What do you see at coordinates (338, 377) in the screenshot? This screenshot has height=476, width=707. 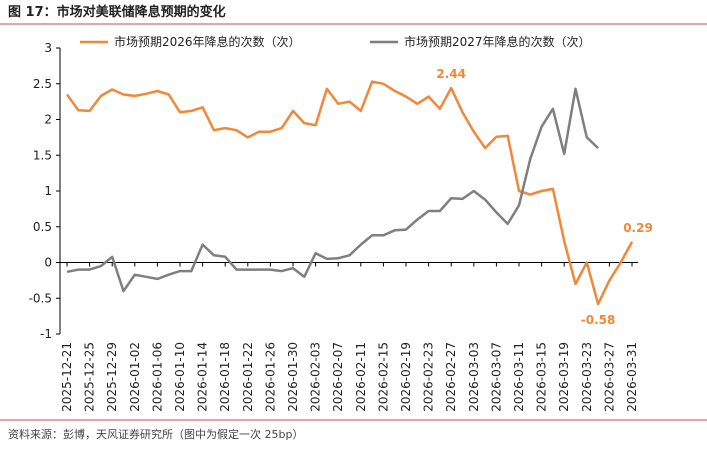 I see `x-tick-label: 2026-02-07` at bounding box center [338, 377].